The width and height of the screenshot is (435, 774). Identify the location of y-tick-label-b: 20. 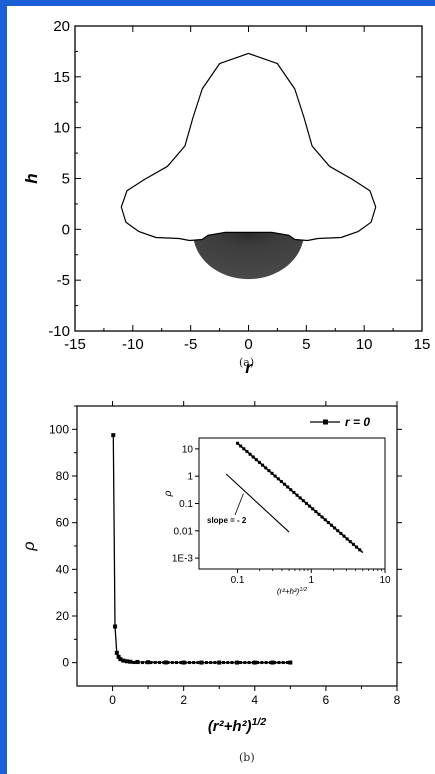
(63, 616).